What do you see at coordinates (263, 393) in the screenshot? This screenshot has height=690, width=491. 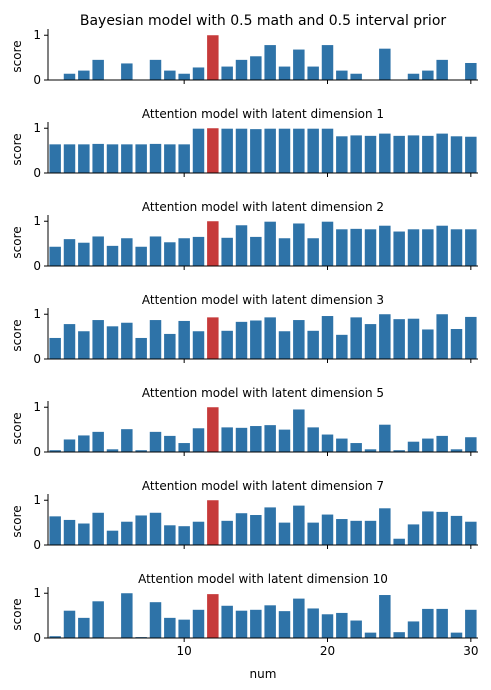 I see `panel-title: Attention model with latent dimension 5` at bounding box center [263, 393].